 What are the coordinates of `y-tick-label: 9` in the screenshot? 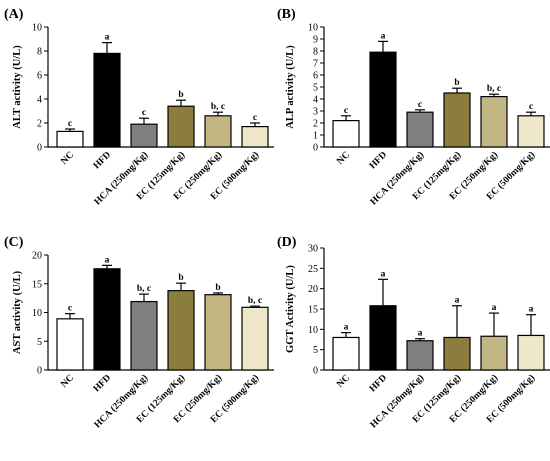 It's located at (315, 40).